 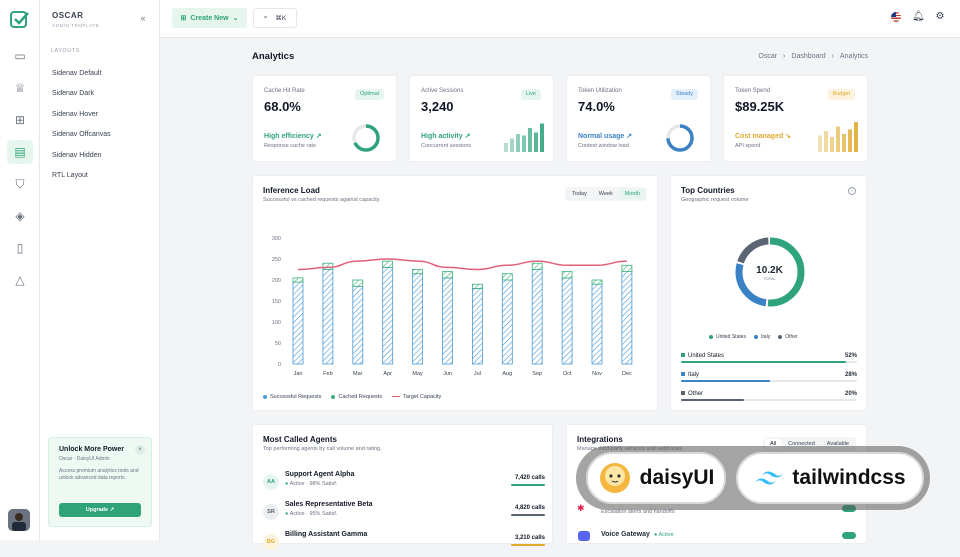 What do you see at coordinates (837, 444) in the screenshot?
I see `tab-available: Available` at bounding box center [837, 444].